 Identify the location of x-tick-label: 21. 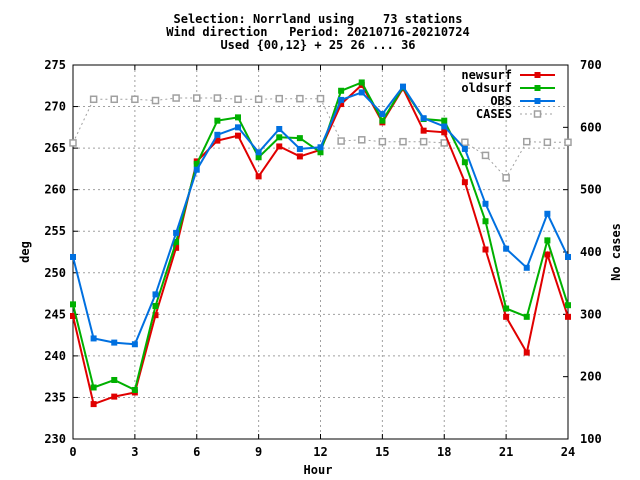
(506, 452).